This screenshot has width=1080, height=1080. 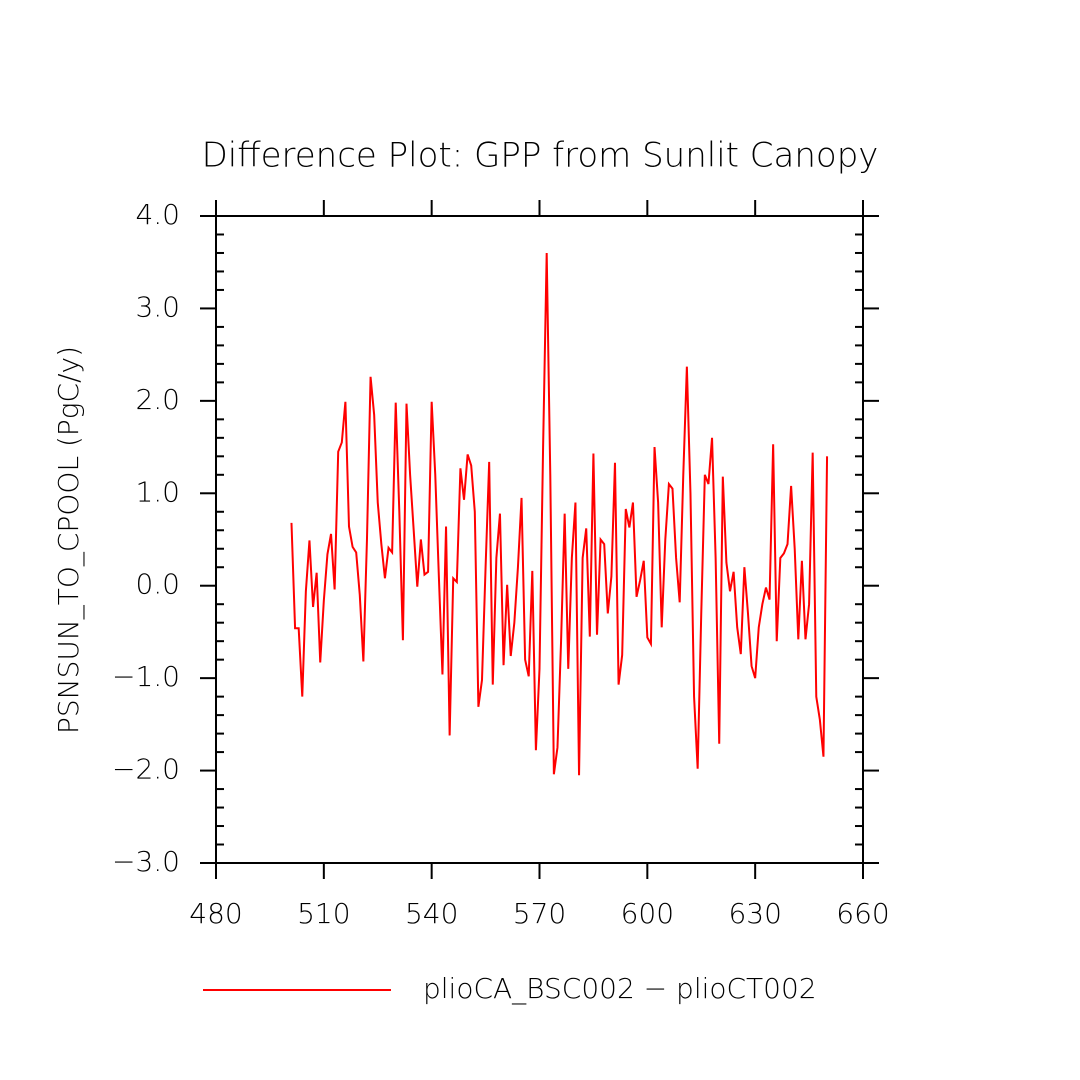 I want to click on y-tick-label: −3.0, so click(x=146, y=861).